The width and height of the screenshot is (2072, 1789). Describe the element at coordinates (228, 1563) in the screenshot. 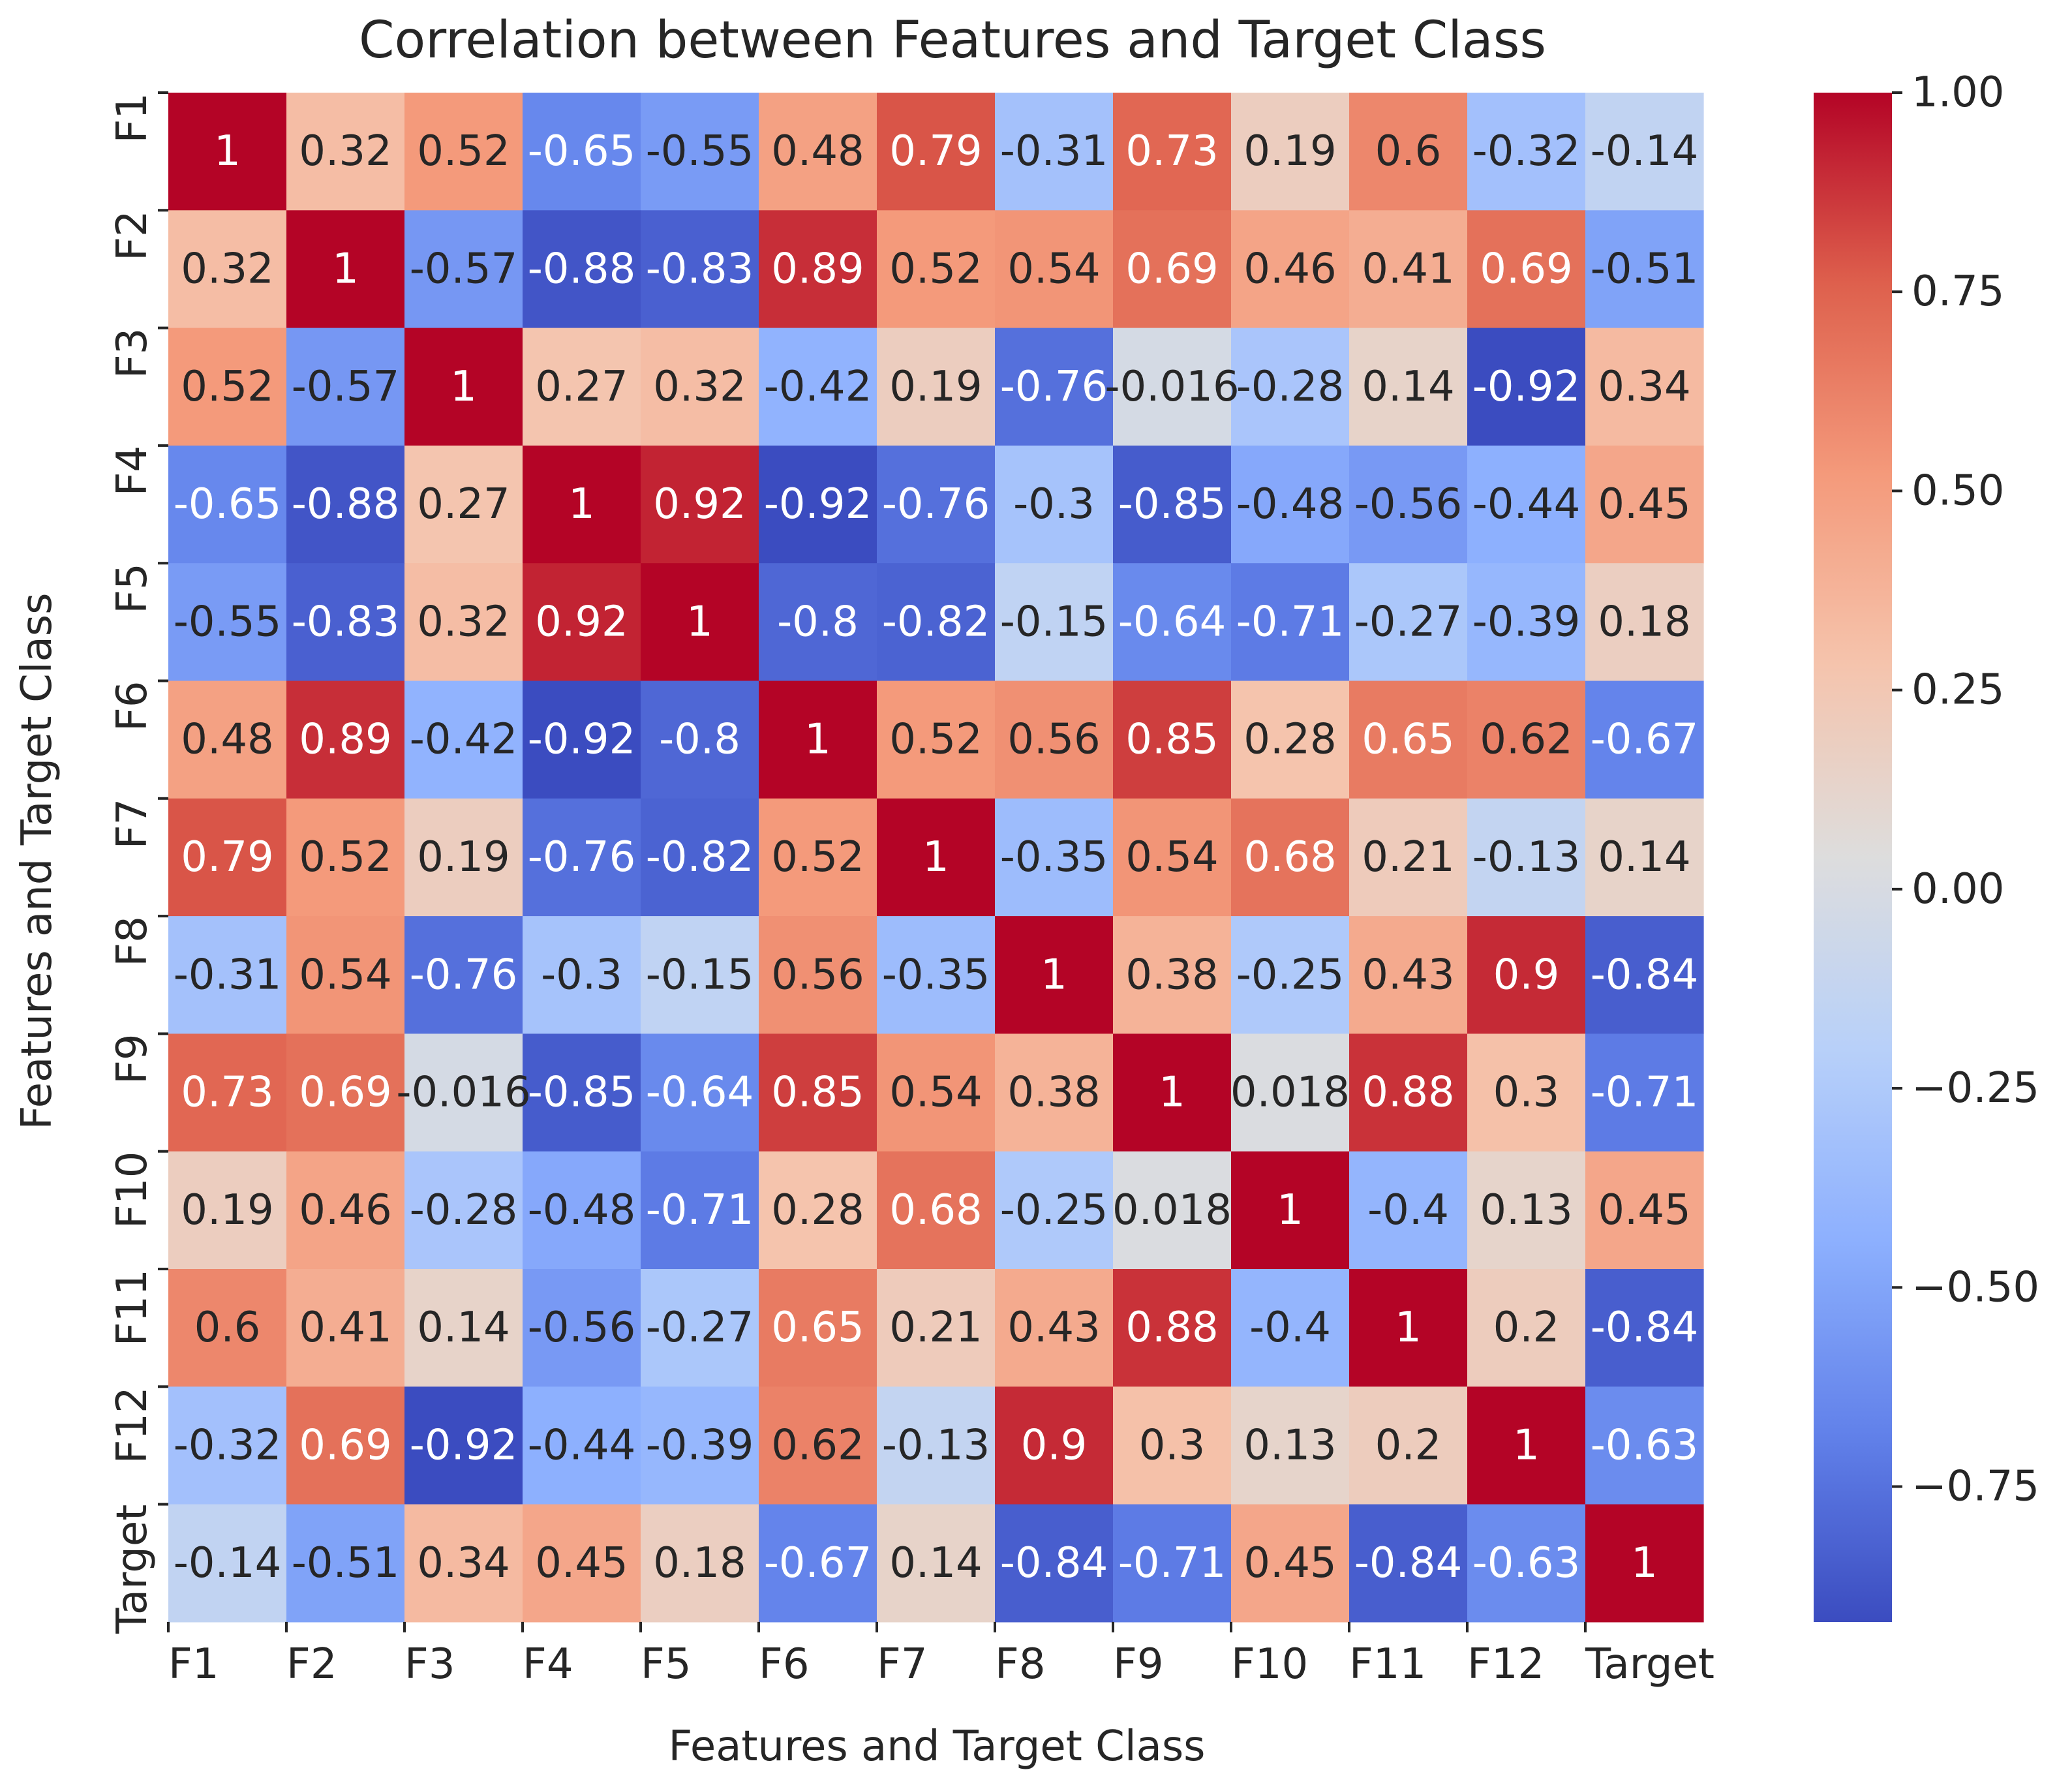

I see `cell-label-Target-F1: -0.14` at that location.